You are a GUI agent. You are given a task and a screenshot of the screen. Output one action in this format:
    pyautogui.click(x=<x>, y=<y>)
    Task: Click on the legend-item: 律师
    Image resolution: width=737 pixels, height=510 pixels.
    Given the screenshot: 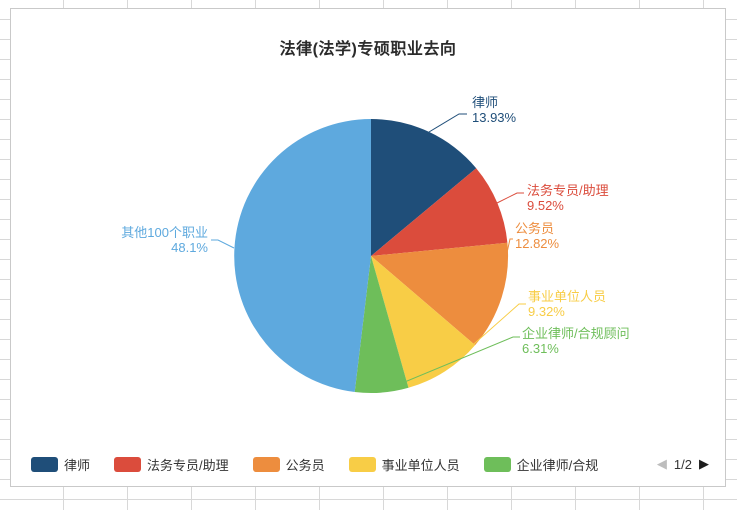 What is the action you would take?
    pyautogui.click(x=60, y=464)
    